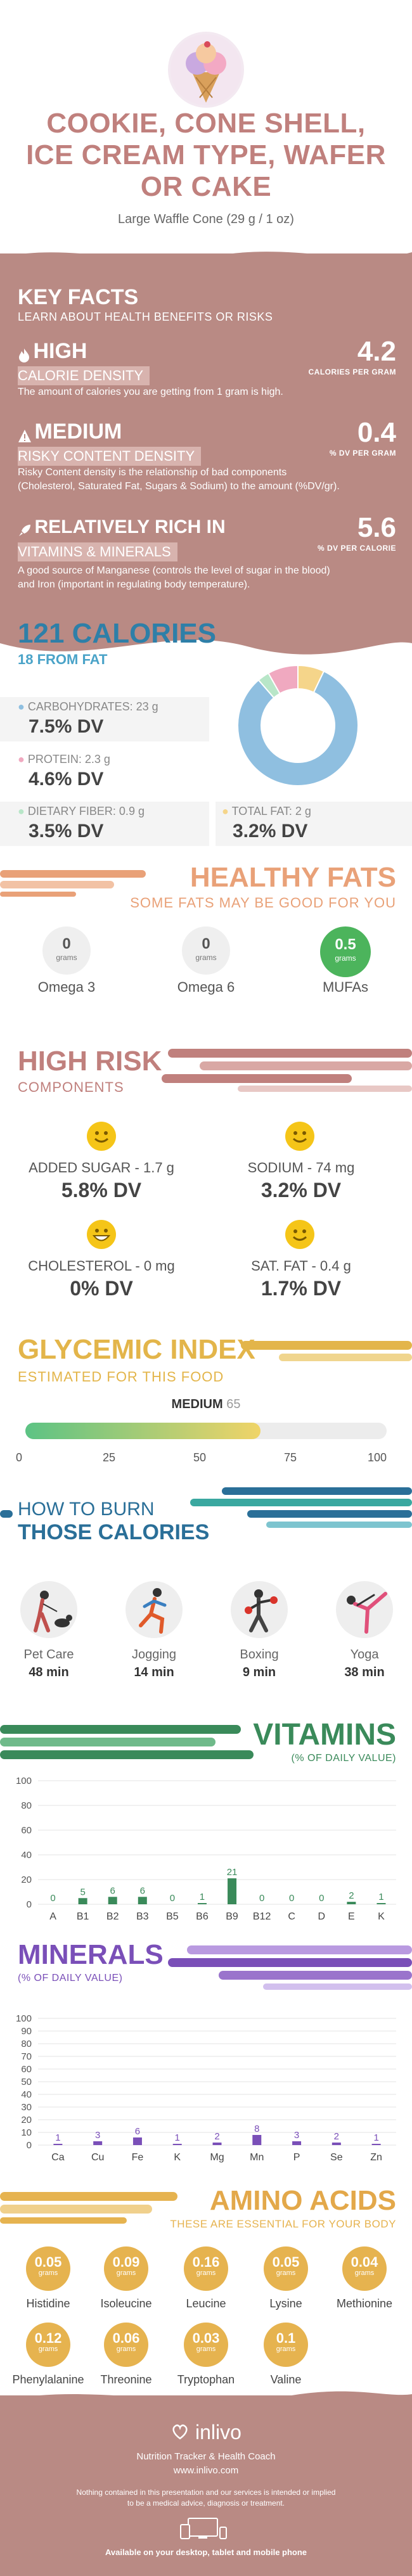 The width and height of the screenshot is (412, 2576). What do you see at coordinates (343, 1758) in the screenshot?
I see `vitamins-subtitle: (% OF DAILY VALUE)` at bounding box center [343, 1758].